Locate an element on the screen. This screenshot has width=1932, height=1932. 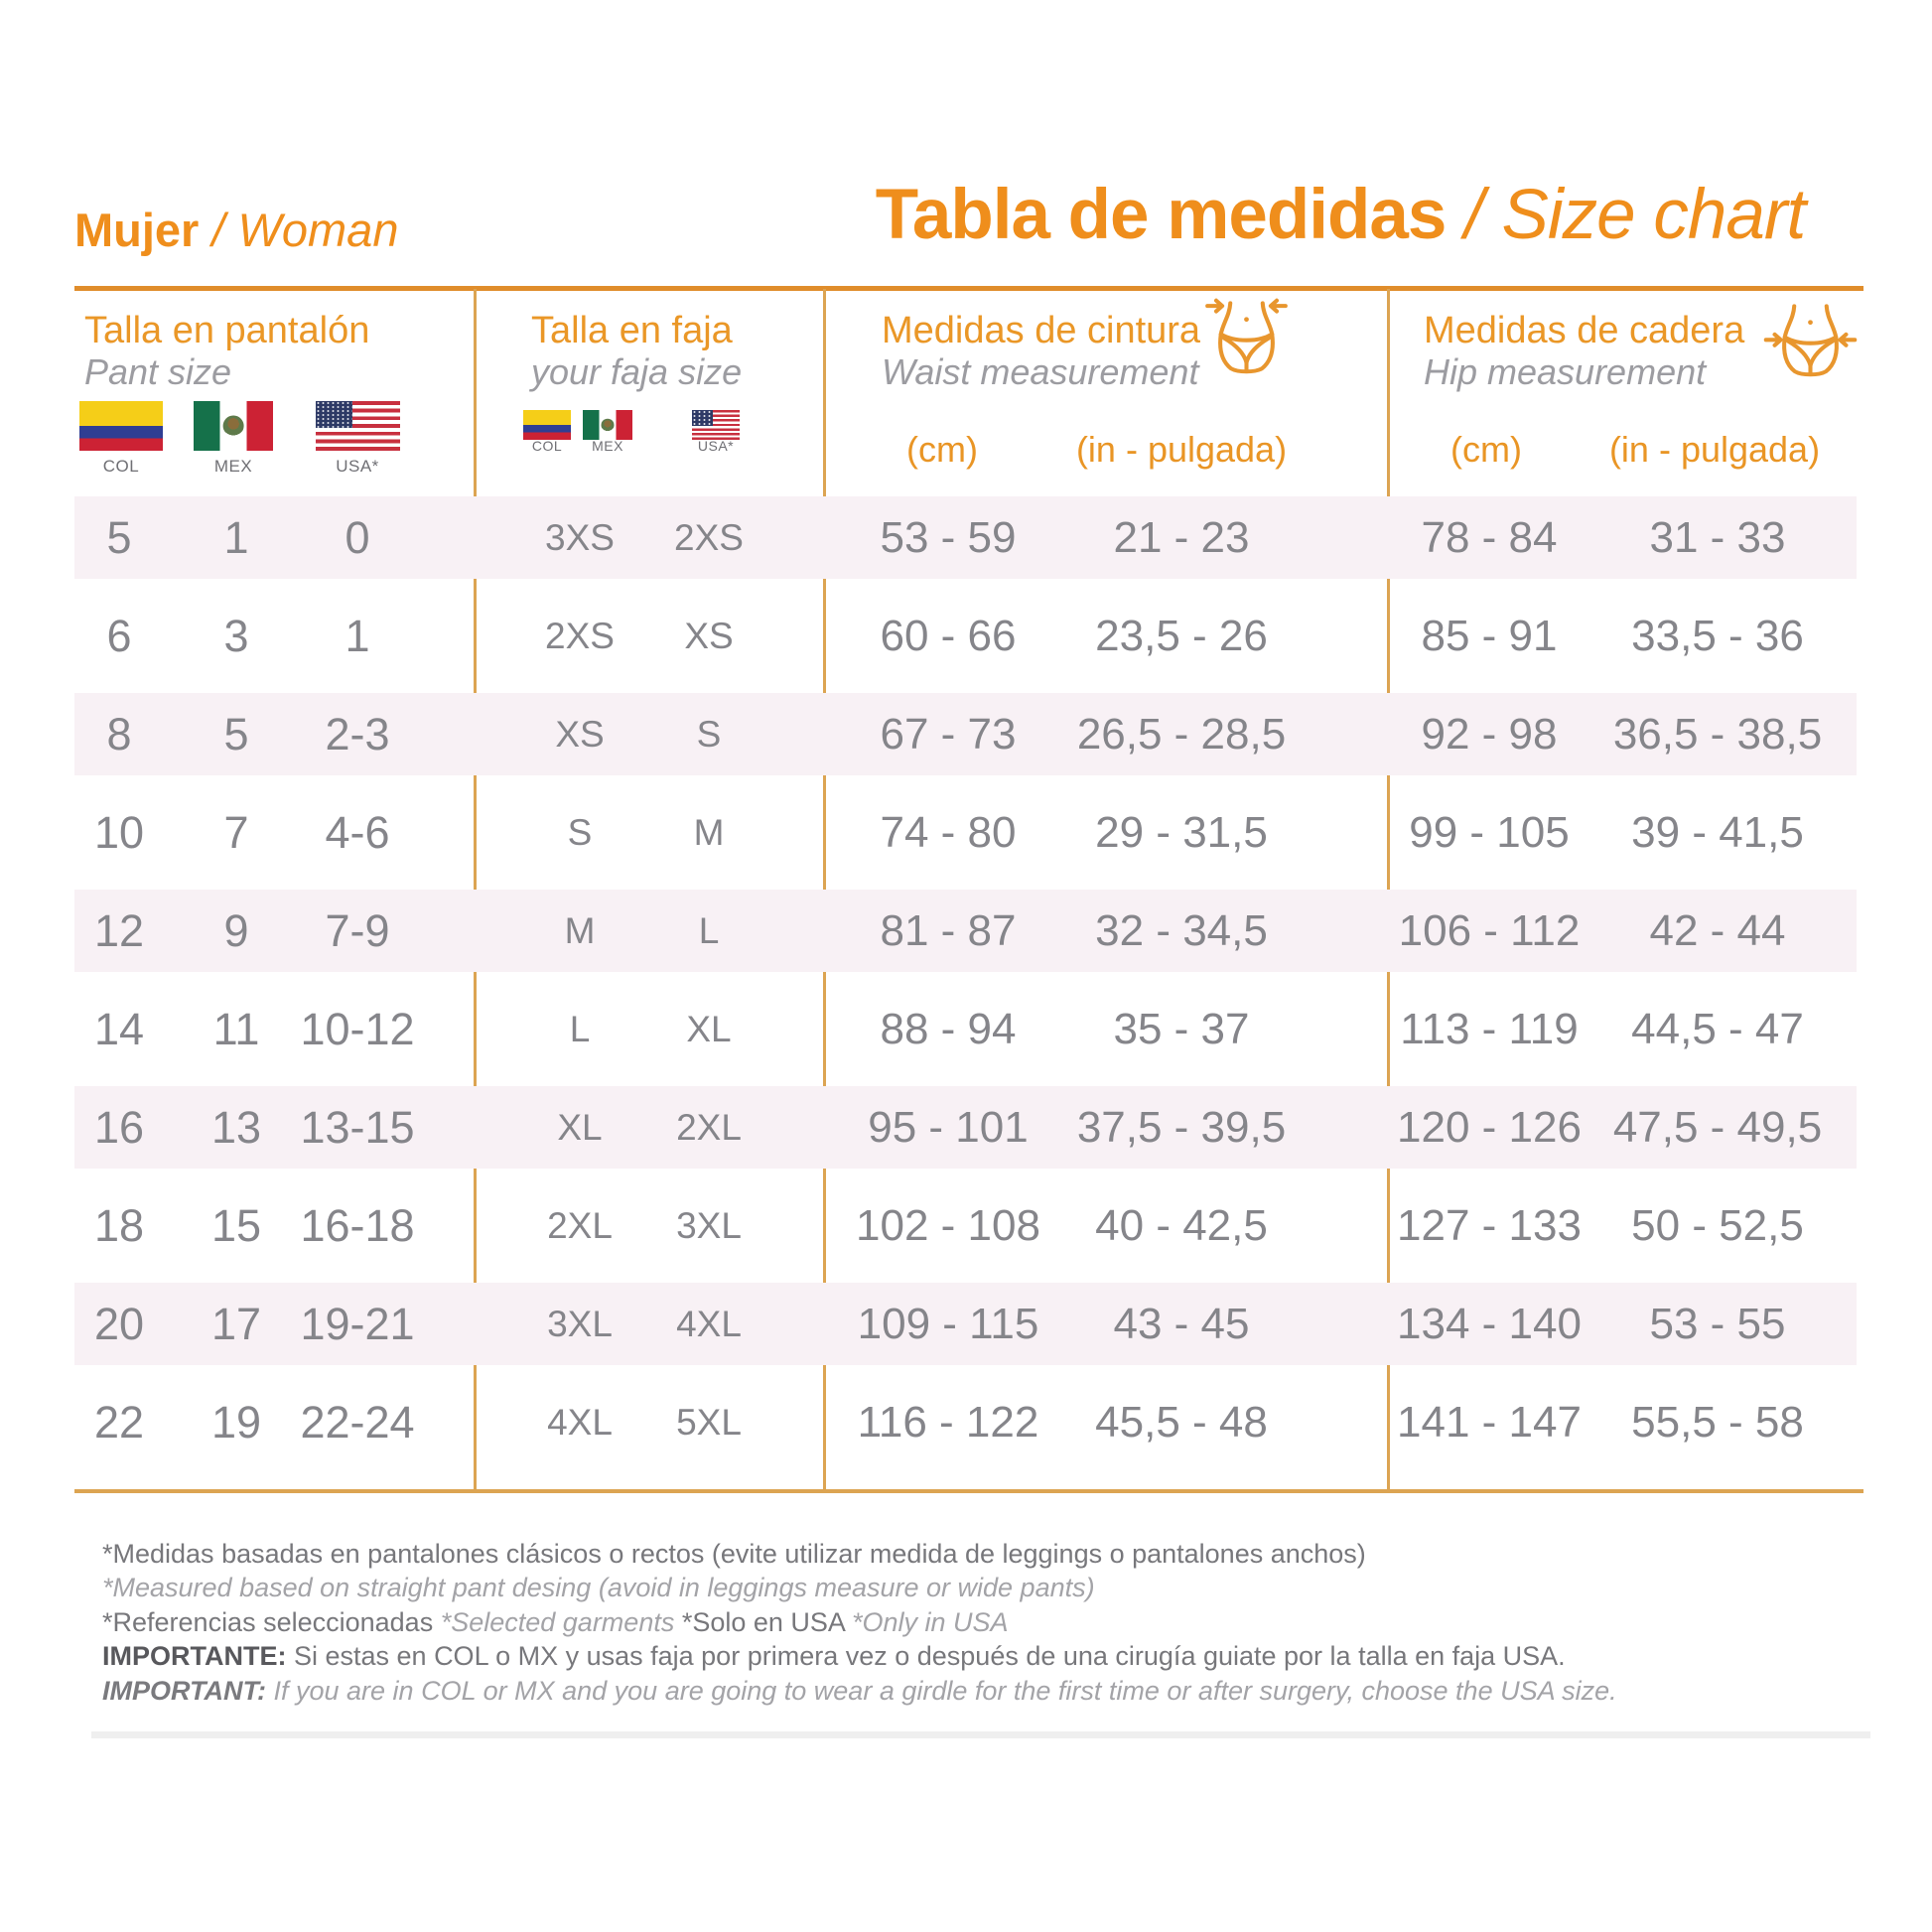
cell-faja-1: L is located at coordinates (709, 930).